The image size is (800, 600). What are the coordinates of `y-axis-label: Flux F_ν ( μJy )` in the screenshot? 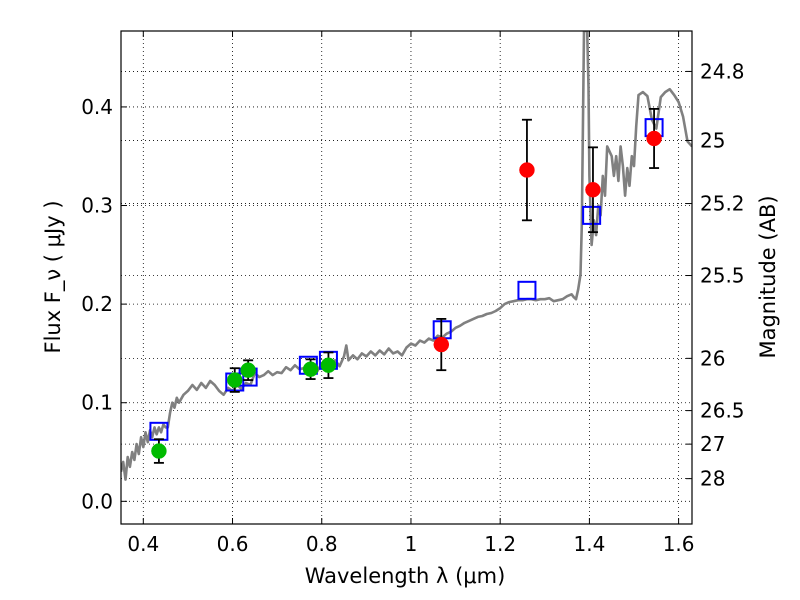 It's located at (53, 276).